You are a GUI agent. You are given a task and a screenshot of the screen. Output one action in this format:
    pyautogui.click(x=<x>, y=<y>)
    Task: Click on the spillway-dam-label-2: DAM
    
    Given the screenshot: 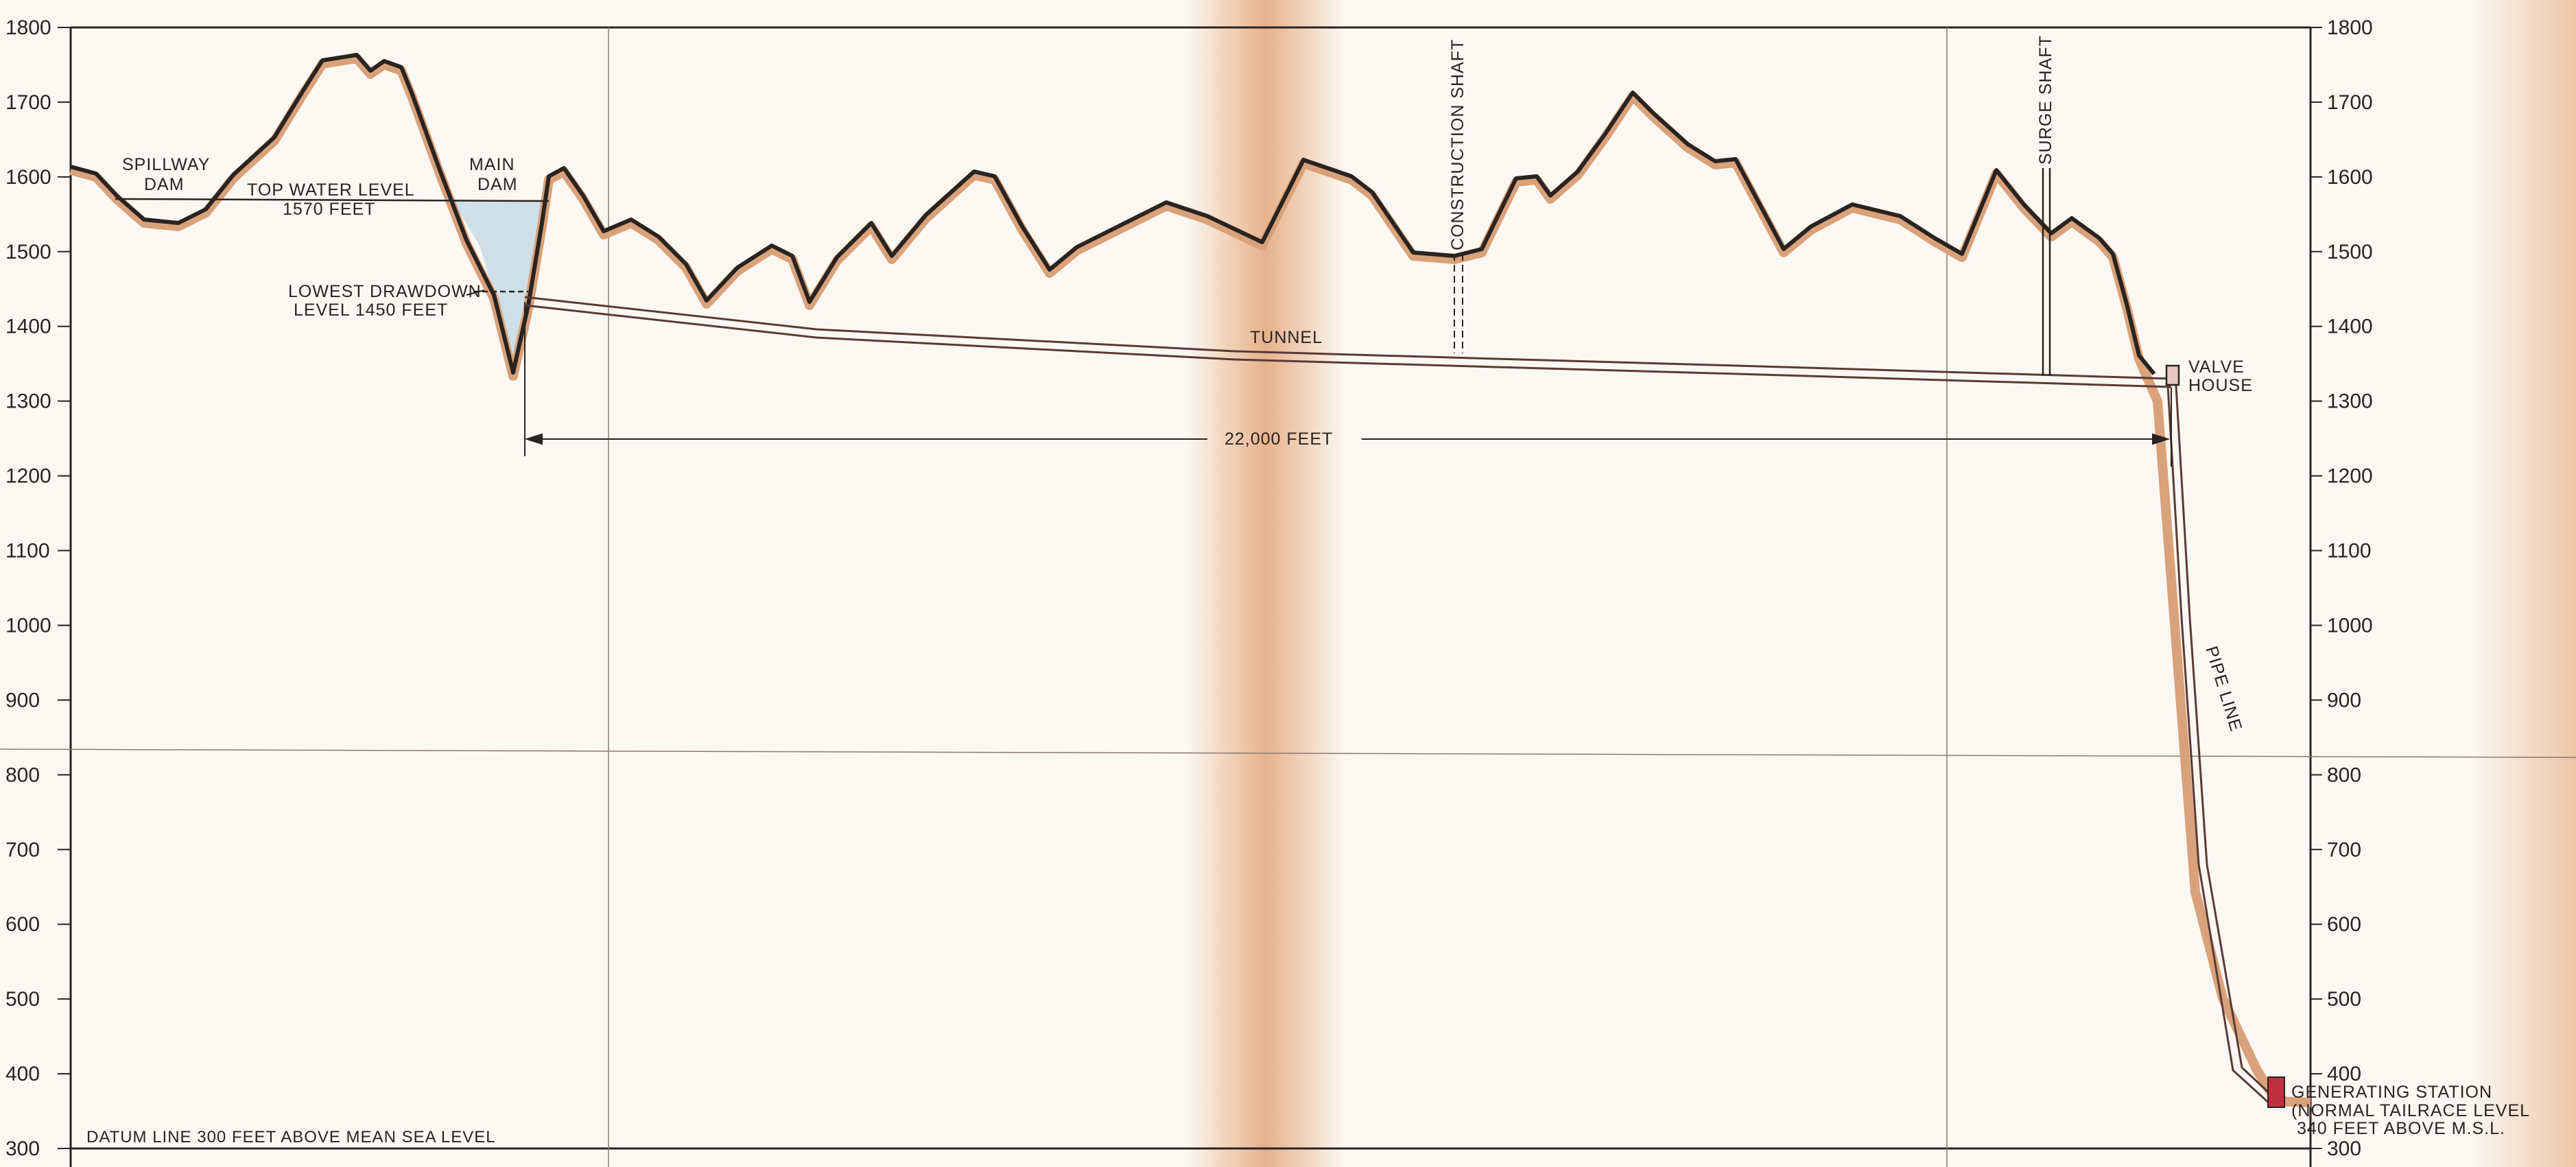 What is the action you would take?
    pyautogui.click(x=164, y=184)
    